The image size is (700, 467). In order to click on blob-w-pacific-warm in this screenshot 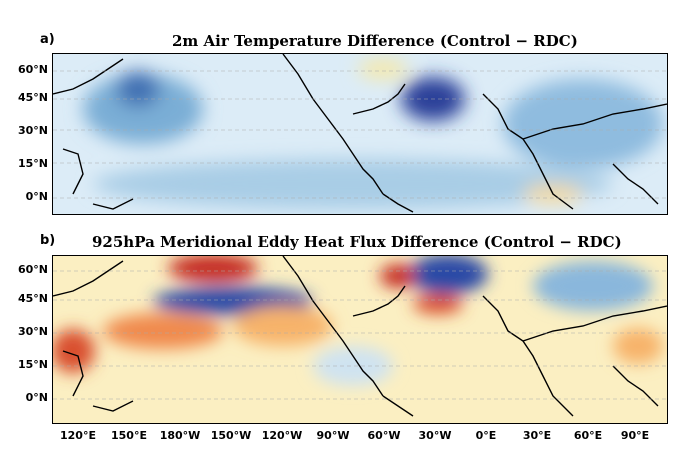, I will do `click(163, 331)`.